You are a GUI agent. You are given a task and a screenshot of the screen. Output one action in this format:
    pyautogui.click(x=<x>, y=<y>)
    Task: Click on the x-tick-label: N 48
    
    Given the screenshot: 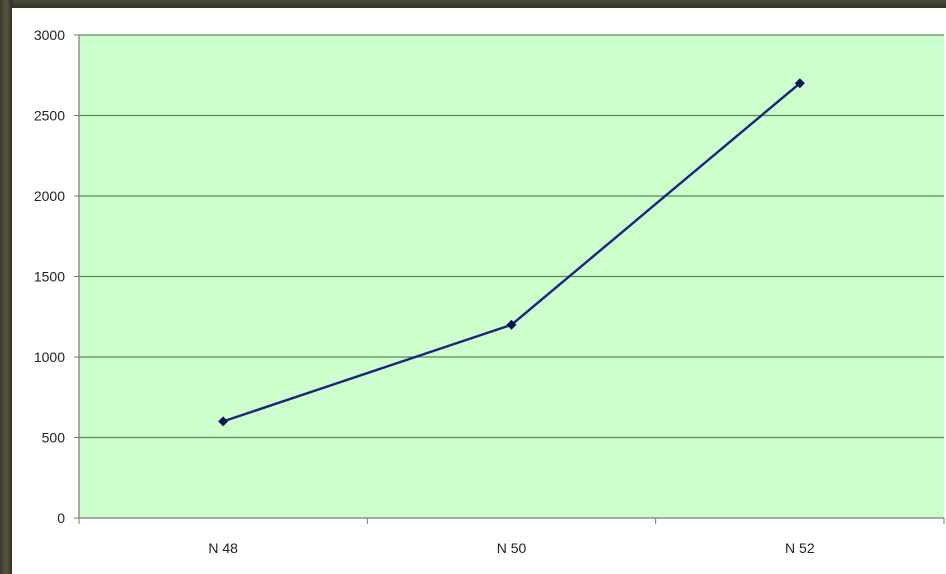 What is the action you would take?
    pyautogui.click(x=223, y=548)
    